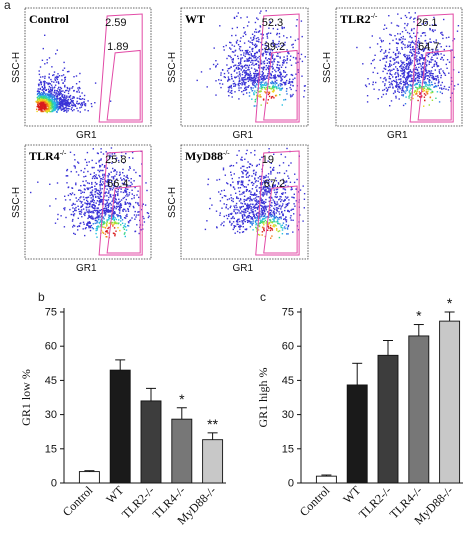 This screenshot has width=474, height=540. I want to click on chart-c-y-tick-label: 75, so click(288, 313).